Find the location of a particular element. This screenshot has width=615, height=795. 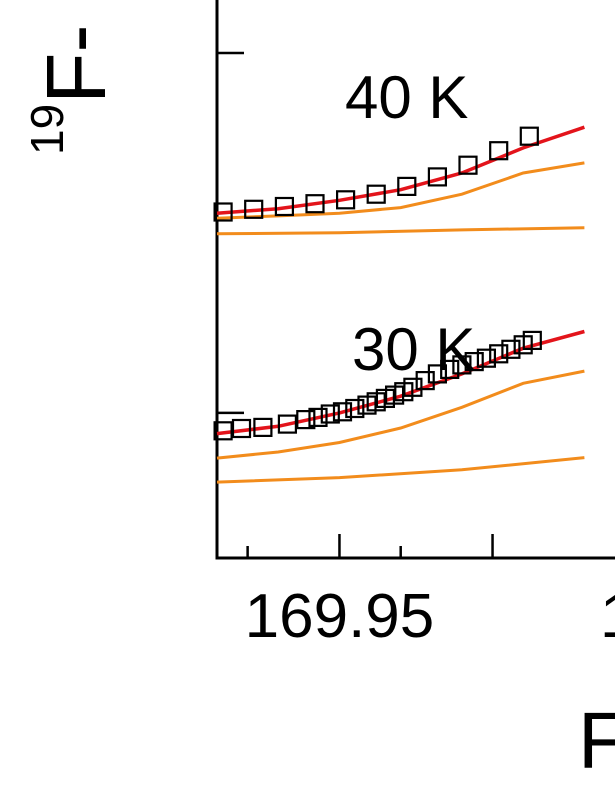

panel-label-30k: 30 K is located at coordinates (413, 349).